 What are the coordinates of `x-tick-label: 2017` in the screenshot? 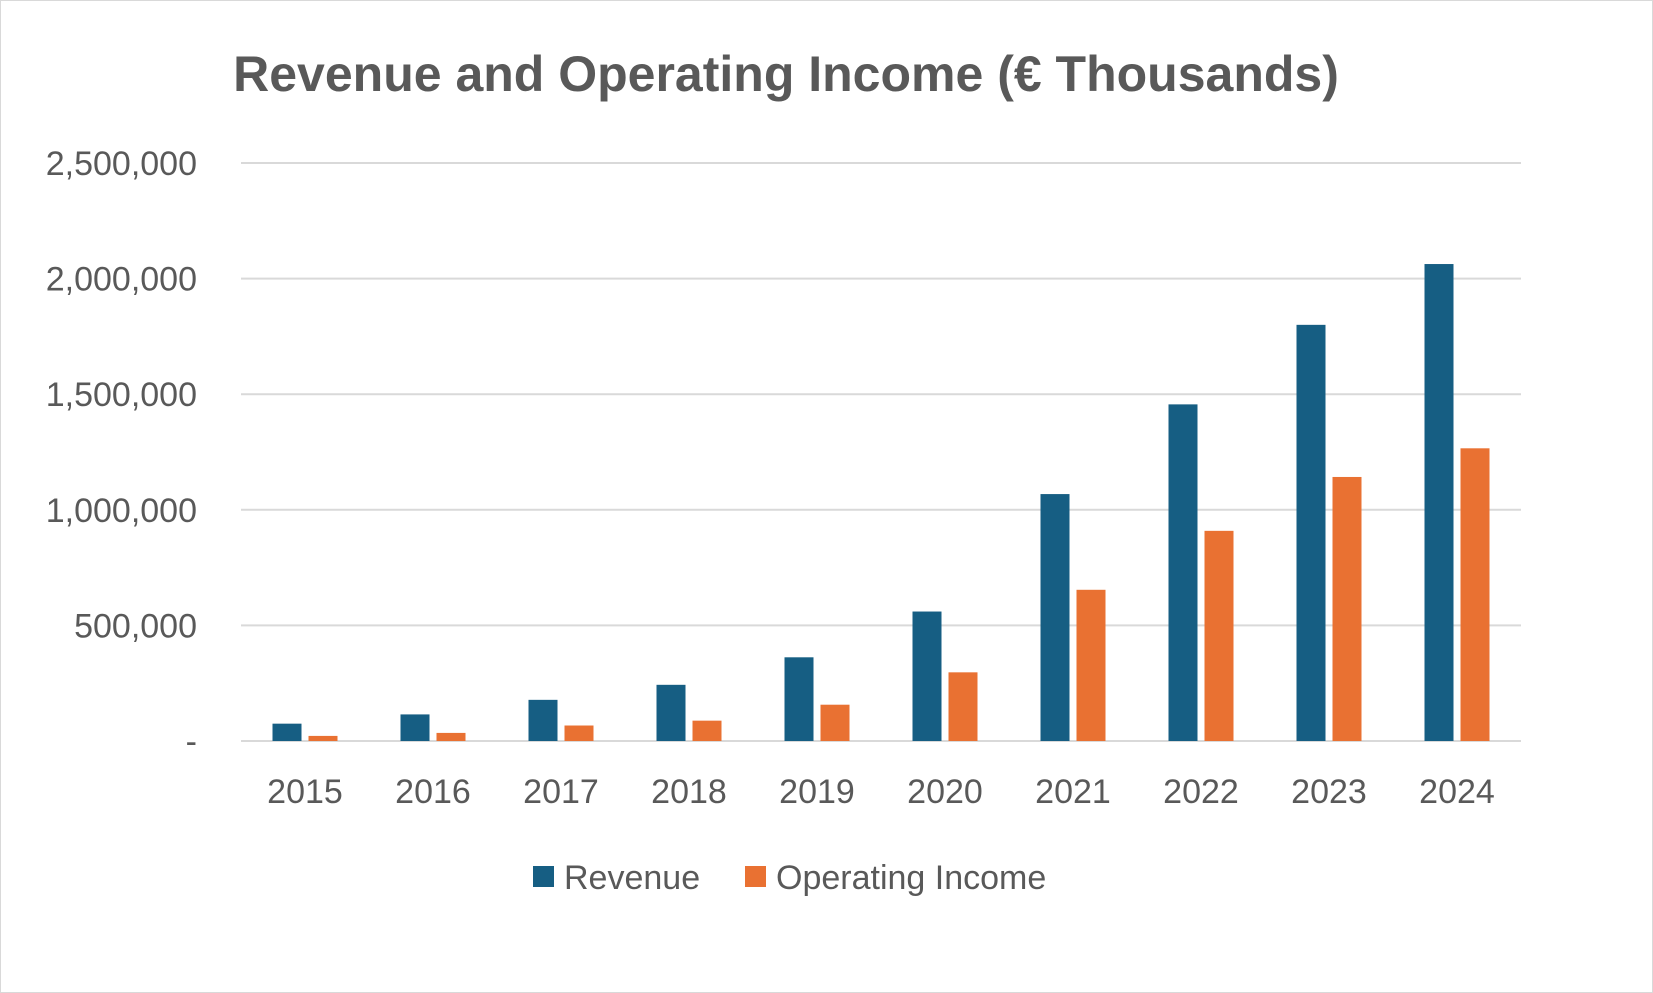 It's located at (561, 792).